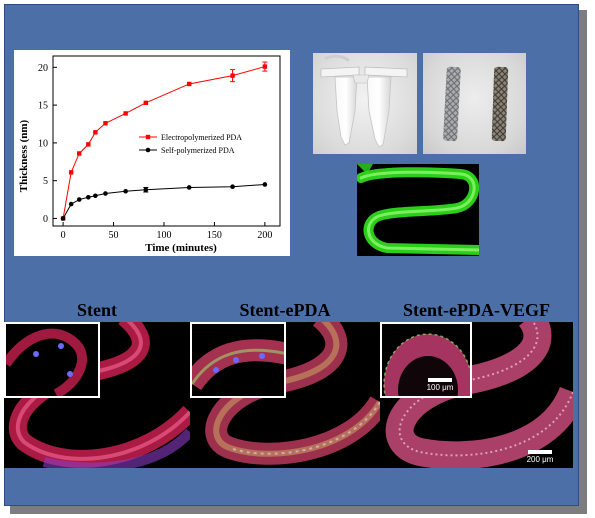 The width and height of the screenshot is (595, 518). Describe the element at coordinates (43, 106) in the screenshot. I see `y-tick-label: 15` at that location.